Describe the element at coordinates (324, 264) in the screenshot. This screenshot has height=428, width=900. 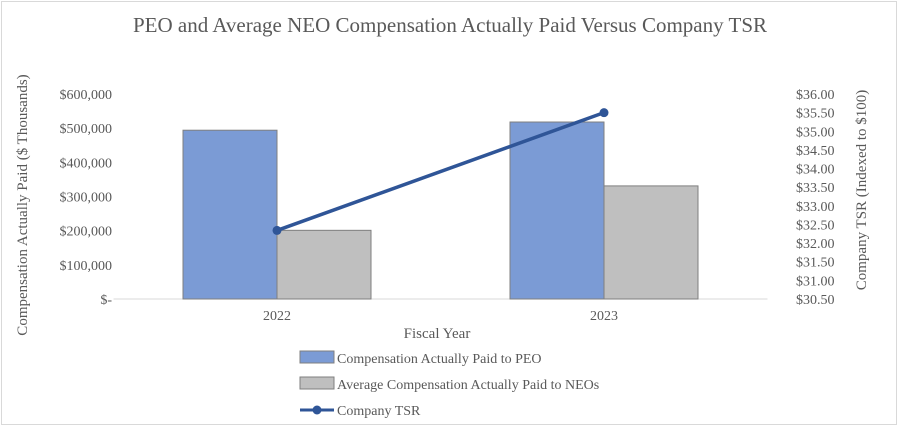
I see `bar-neo-2022` at that location.